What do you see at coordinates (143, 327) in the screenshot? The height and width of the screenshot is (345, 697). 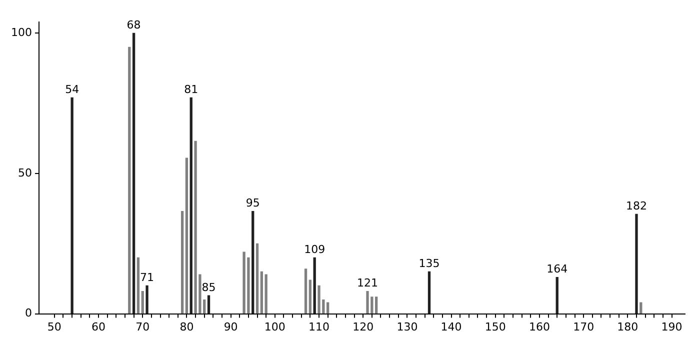 I see `x-tick-label: 70` at bounding box center [143, 327].